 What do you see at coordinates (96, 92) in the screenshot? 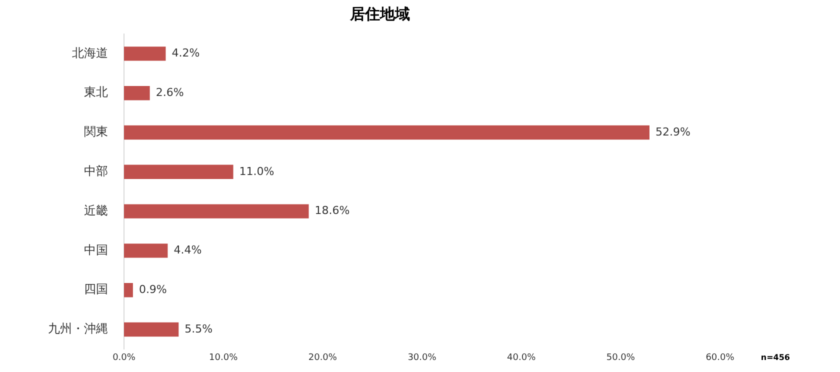
I see `y-tick-label: 東北` at bounding box center [96, 92].